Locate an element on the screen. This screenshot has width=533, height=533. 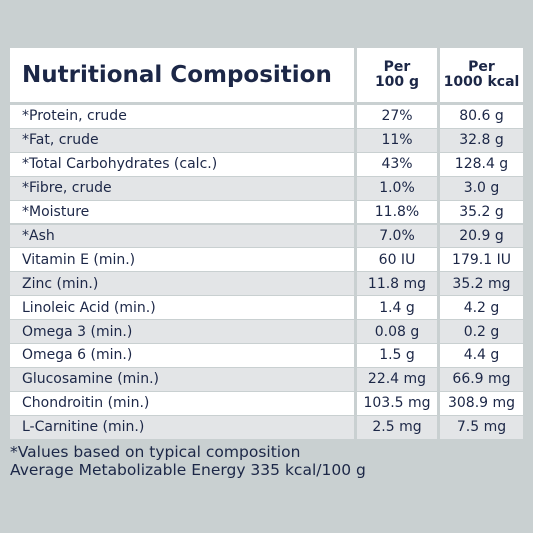
value-cell: 1.4 g is located at coordinates (397, 308).